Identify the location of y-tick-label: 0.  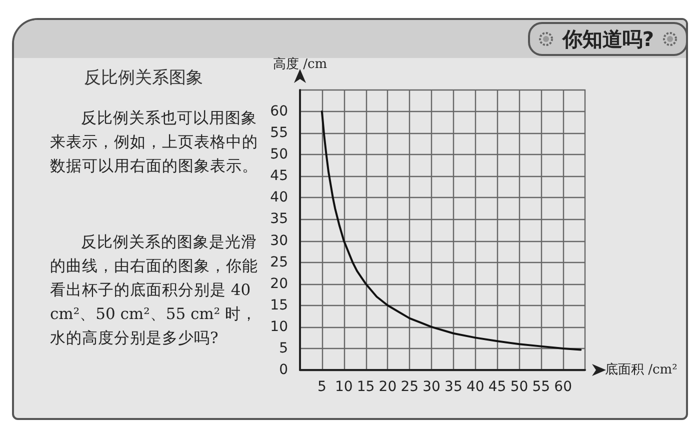
(283, 370).